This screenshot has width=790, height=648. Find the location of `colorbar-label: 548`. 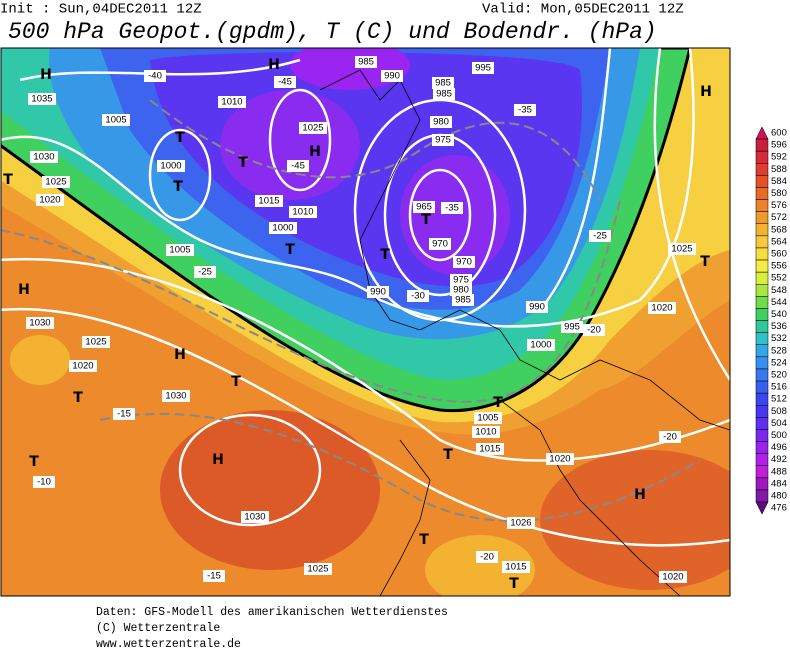

colorbar-label: 548 is located at coordinates (779, 290).